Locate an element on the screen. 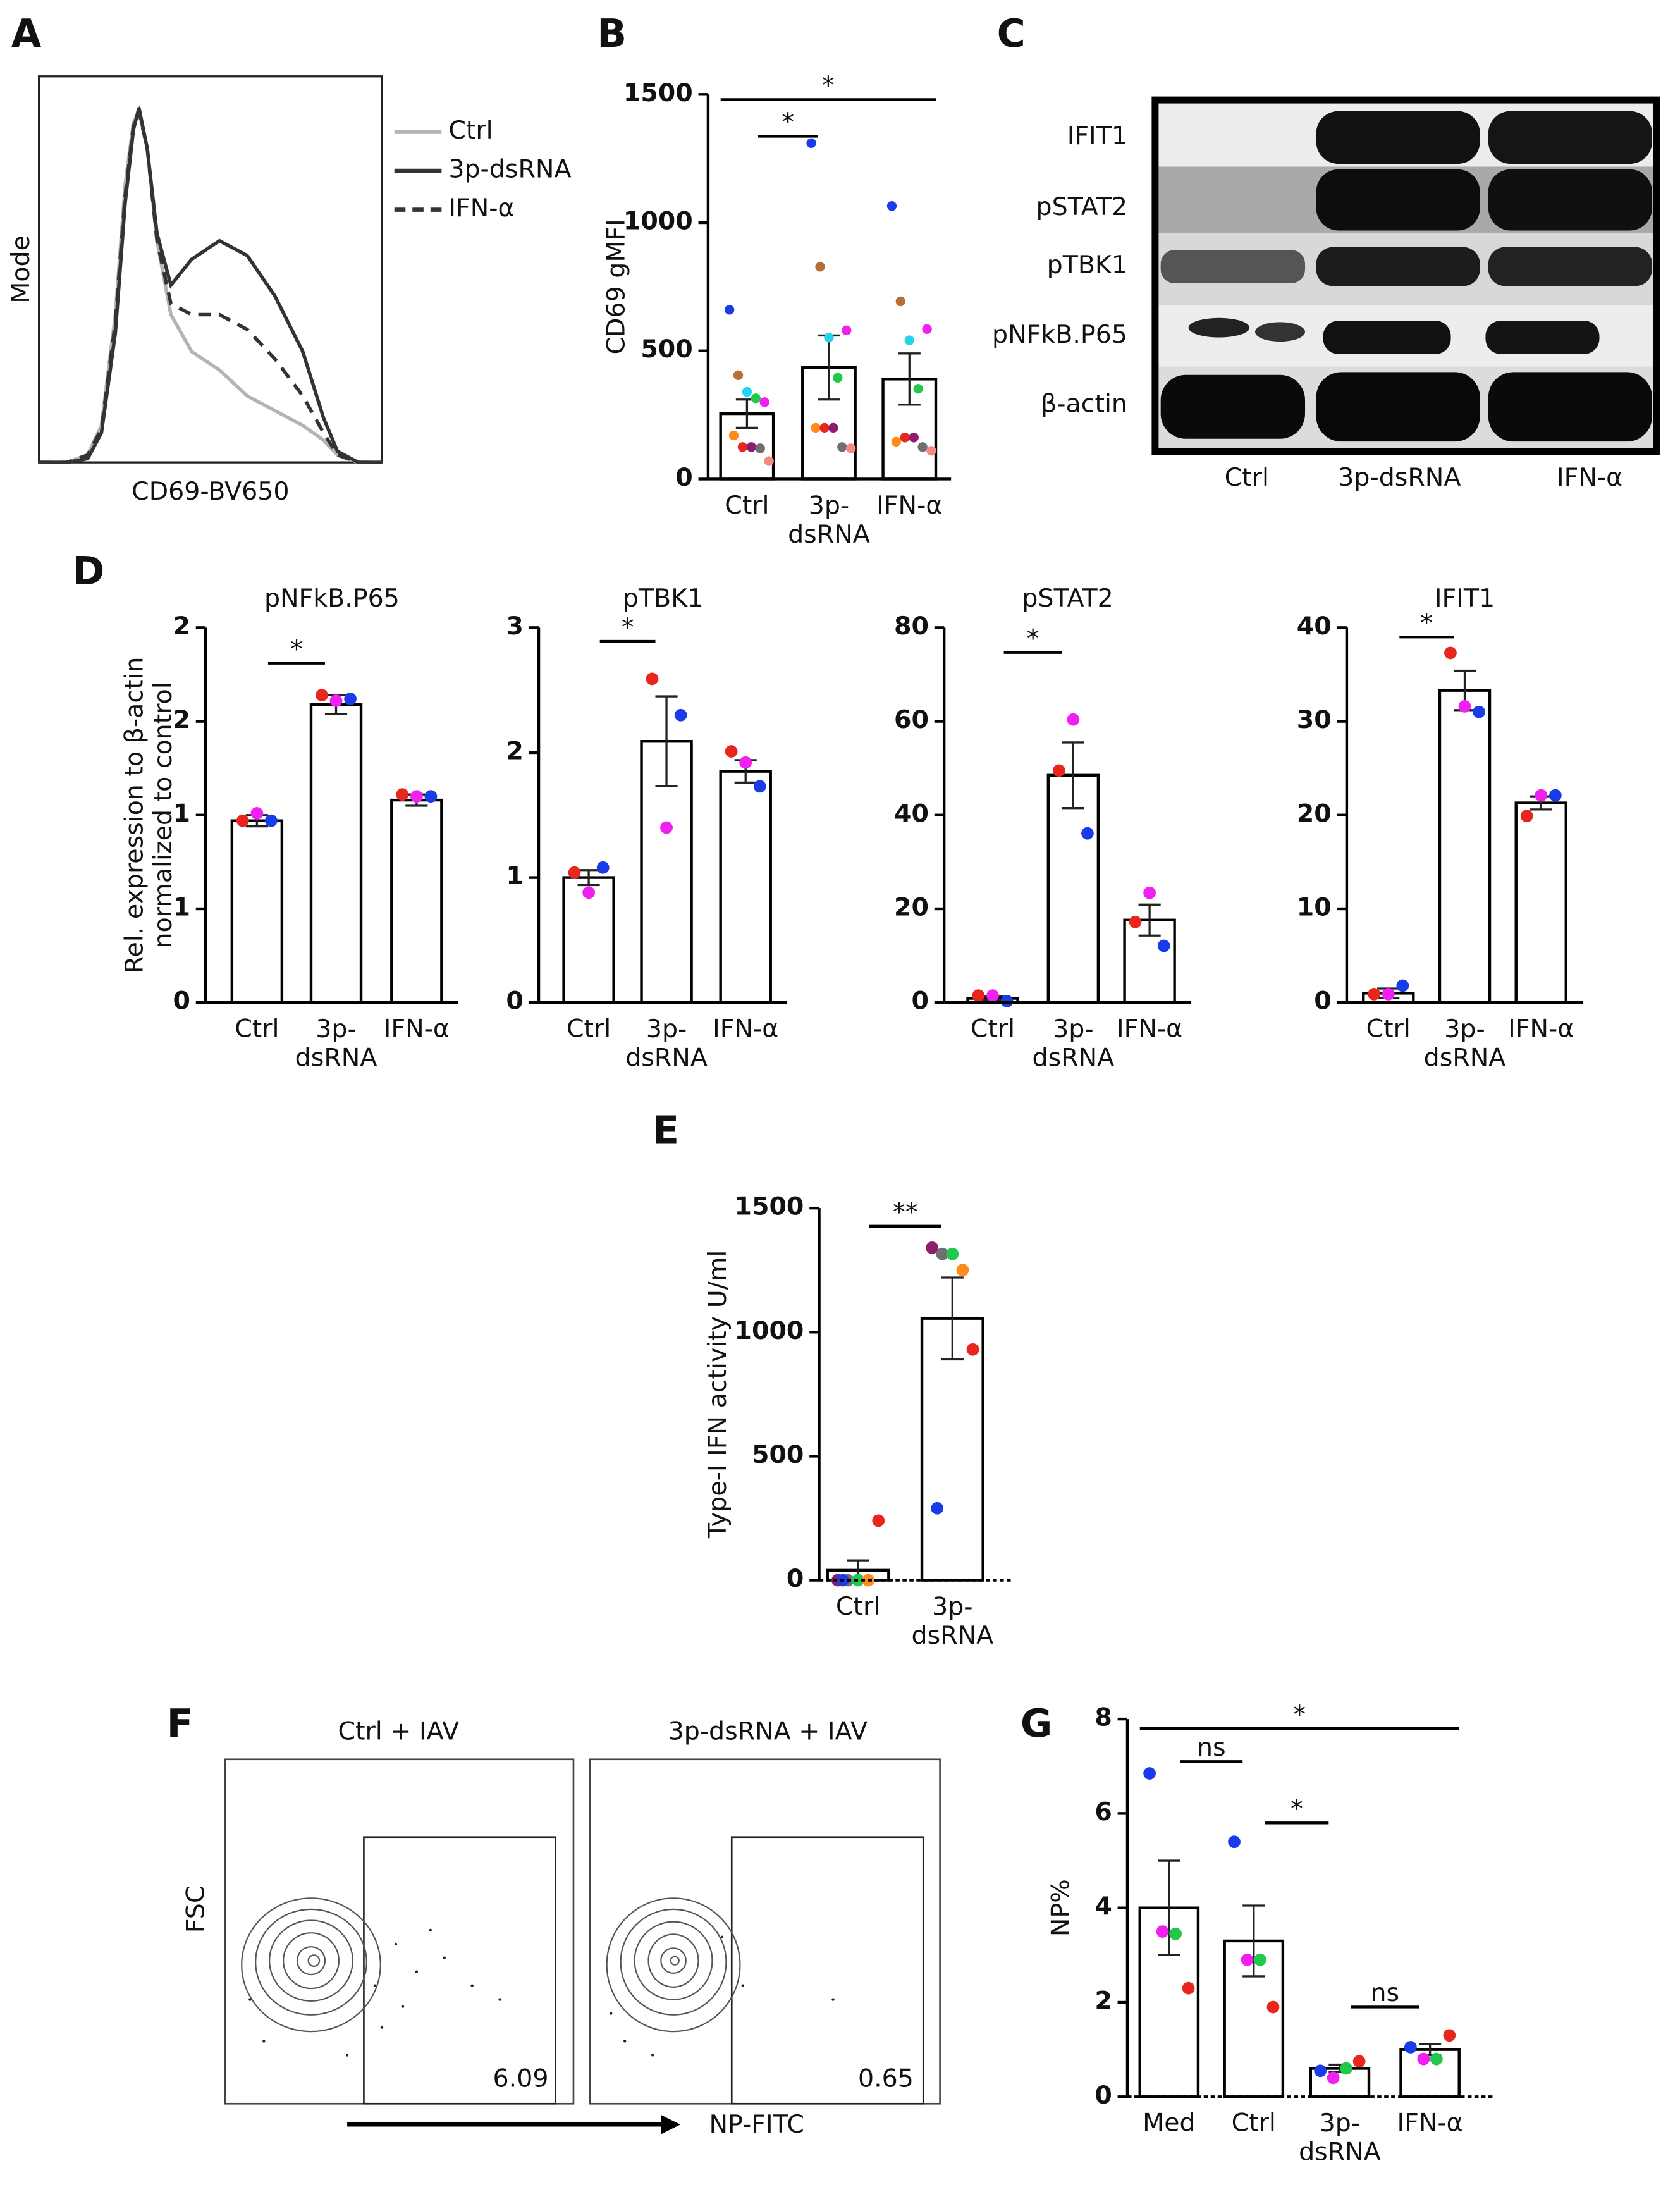 This screenshot has width=1680, height=2187. flow-title: Ctrl + IAV is located at coordinates (398, 1731).